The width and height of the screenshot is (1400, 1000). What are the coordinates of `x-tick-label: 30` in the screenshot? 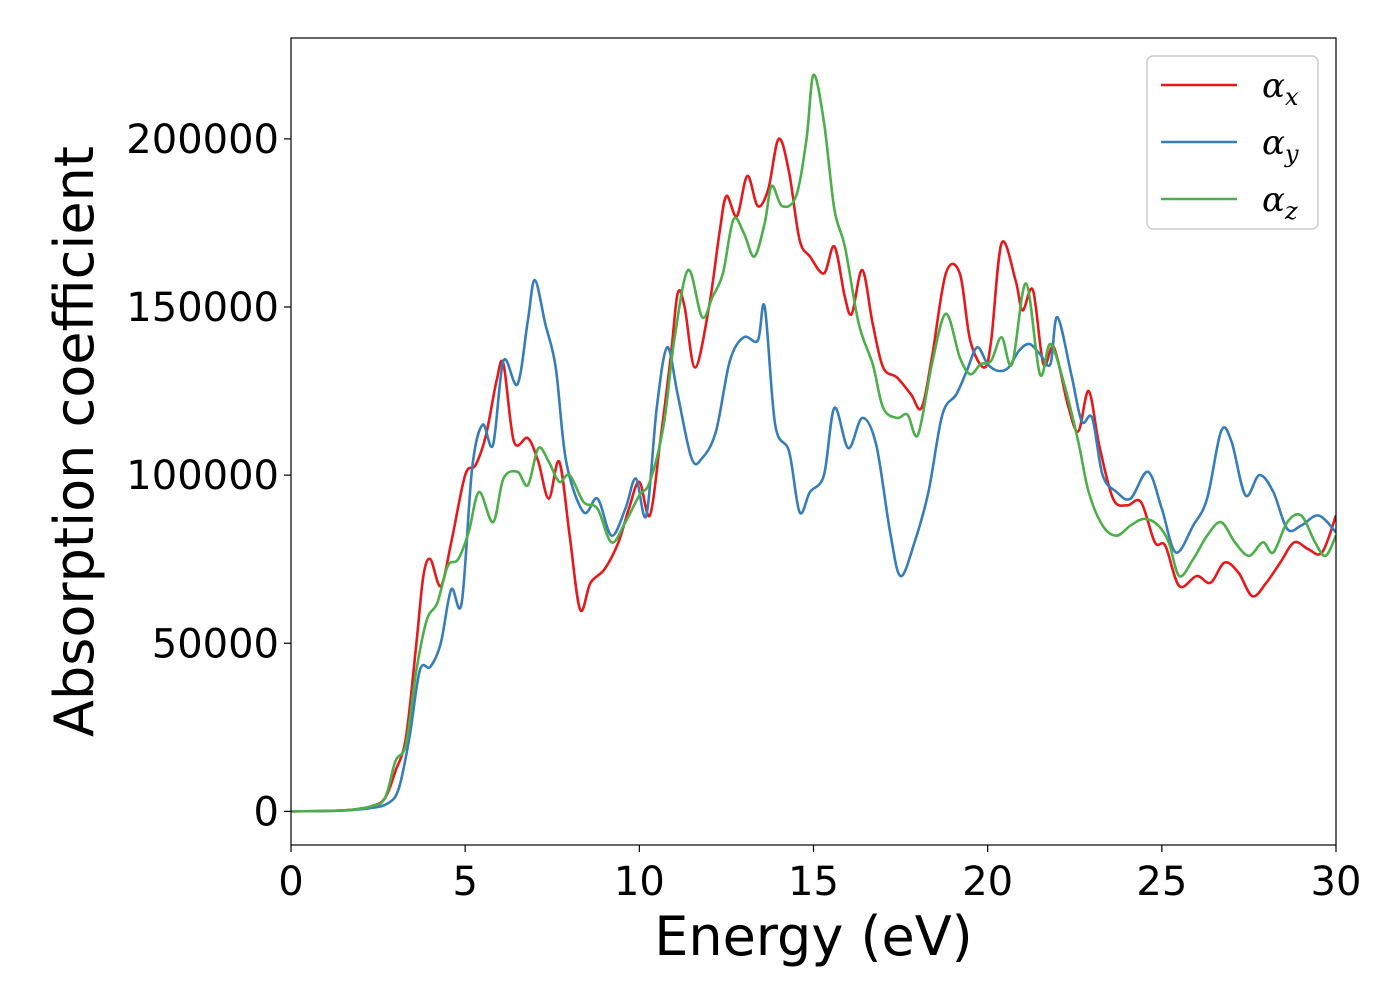 It's located at (1336, 882).